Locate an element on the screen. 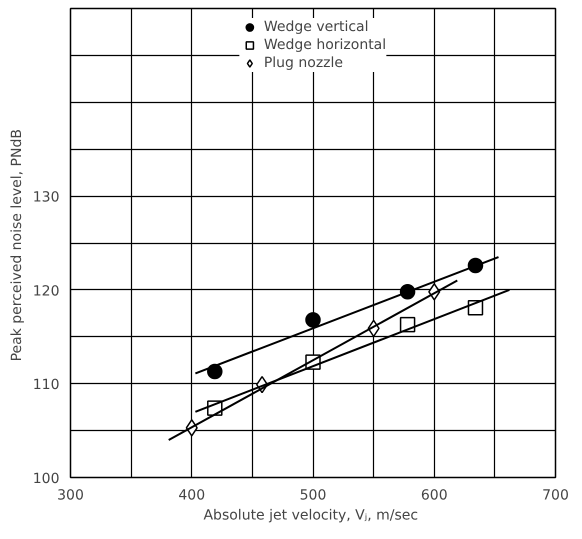 This screenshot has width=582, height=539. x-tick-label: 500 is located at coordinates (313, 496).